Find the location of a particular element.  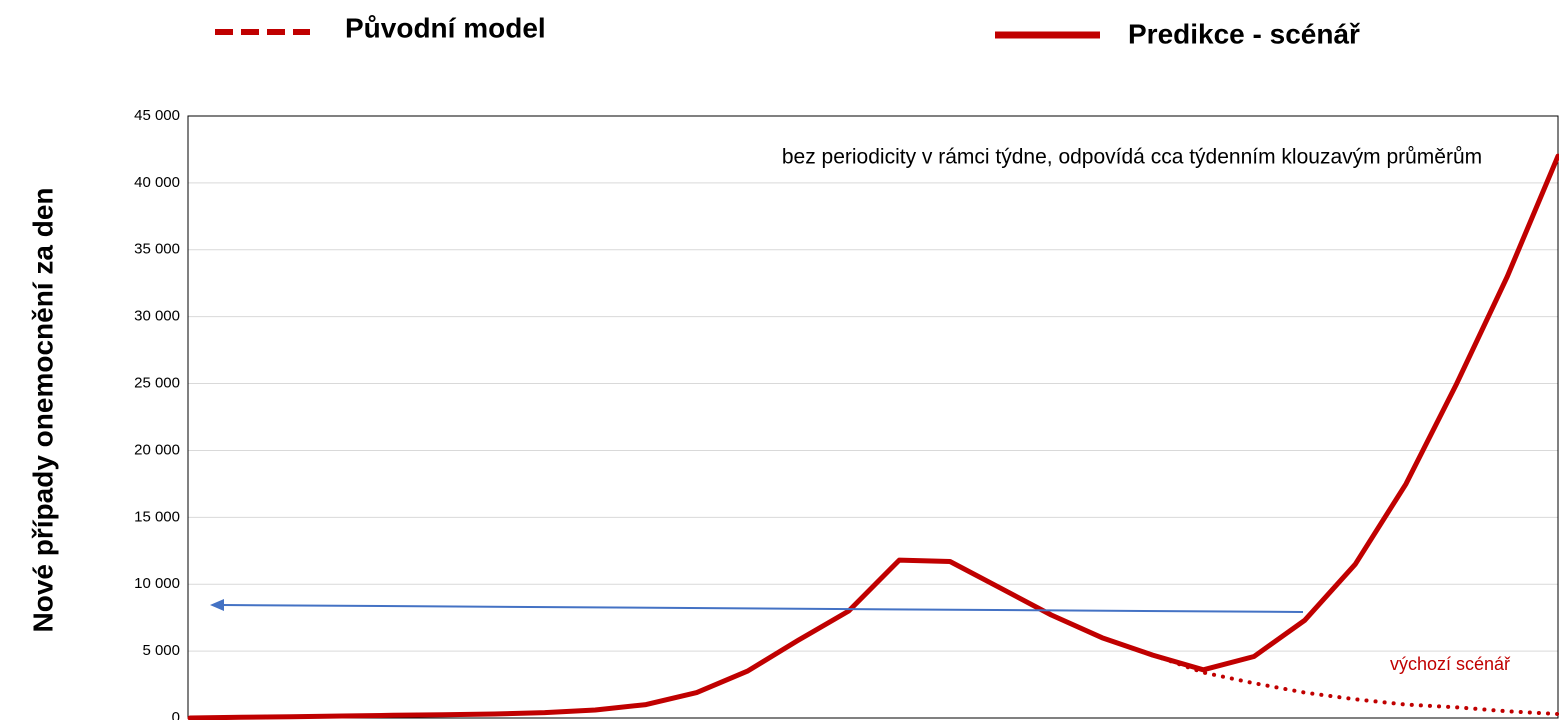

y-tick-label: 10 000 is located at coordinates (157, 583).